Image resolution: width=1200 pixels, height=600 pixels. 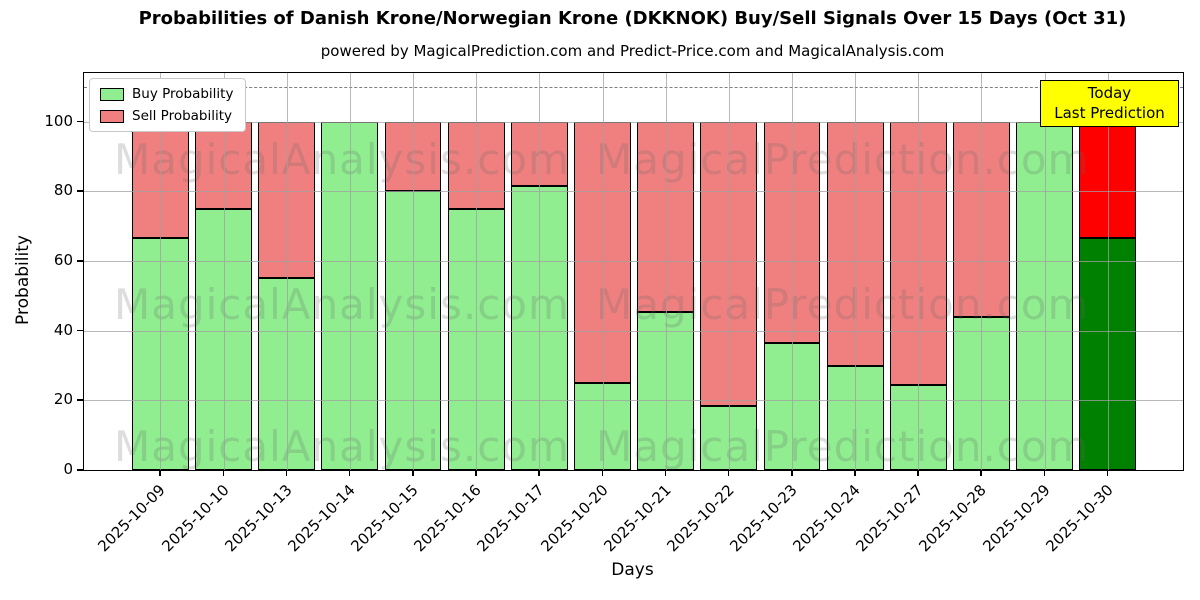 What do you see at coordinates (633, 87) in the screenshot?
I see `dashed-threshold-line` at bounding box center [633, 87].